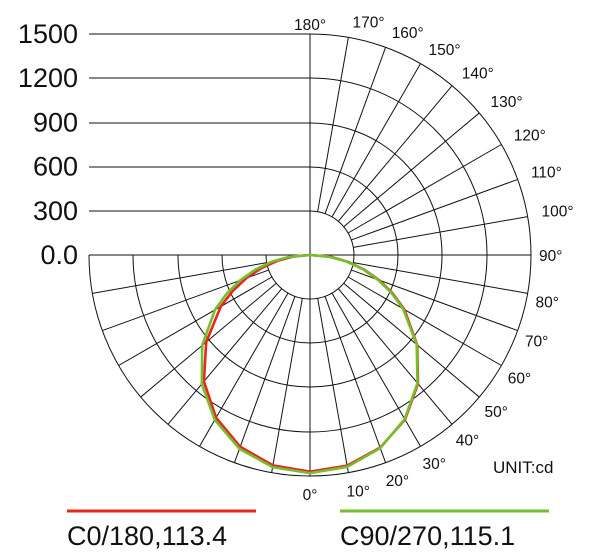 Image resolution: width=600 pixels, height=555 pixels. Describe the element at coordinates (467, 440) in the screenshot. I see `angle-tick-label: 40°` at that location.